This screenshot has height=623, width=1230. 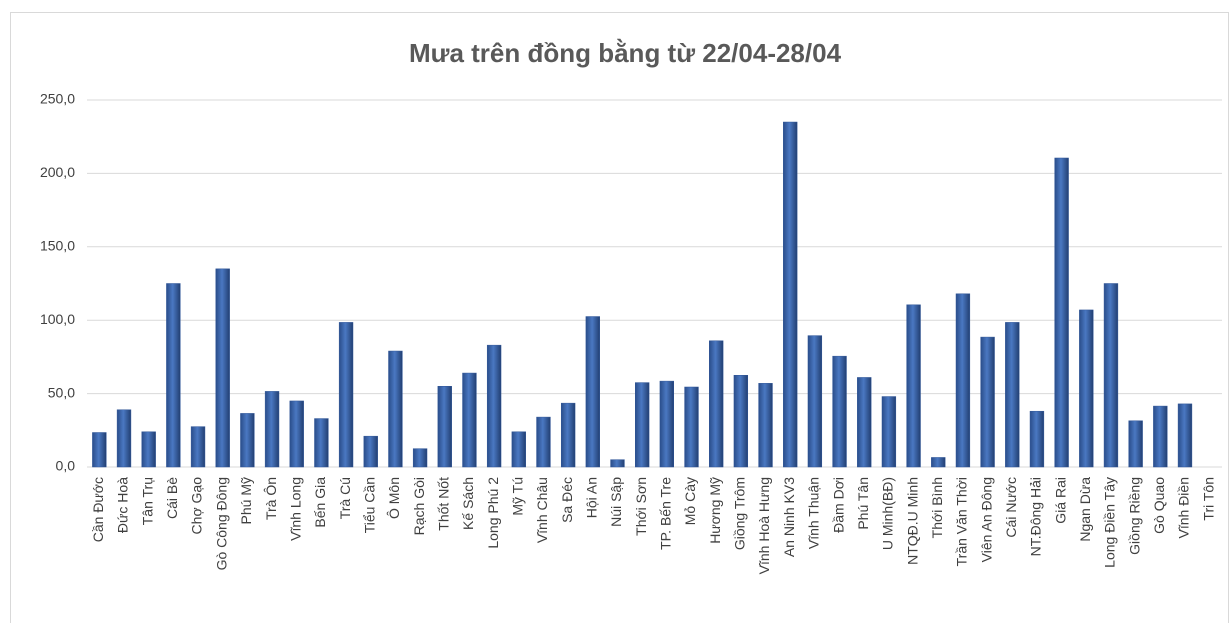 I want to click on x-tick-label: Tri Tôn, so click(x=1208, y=499).